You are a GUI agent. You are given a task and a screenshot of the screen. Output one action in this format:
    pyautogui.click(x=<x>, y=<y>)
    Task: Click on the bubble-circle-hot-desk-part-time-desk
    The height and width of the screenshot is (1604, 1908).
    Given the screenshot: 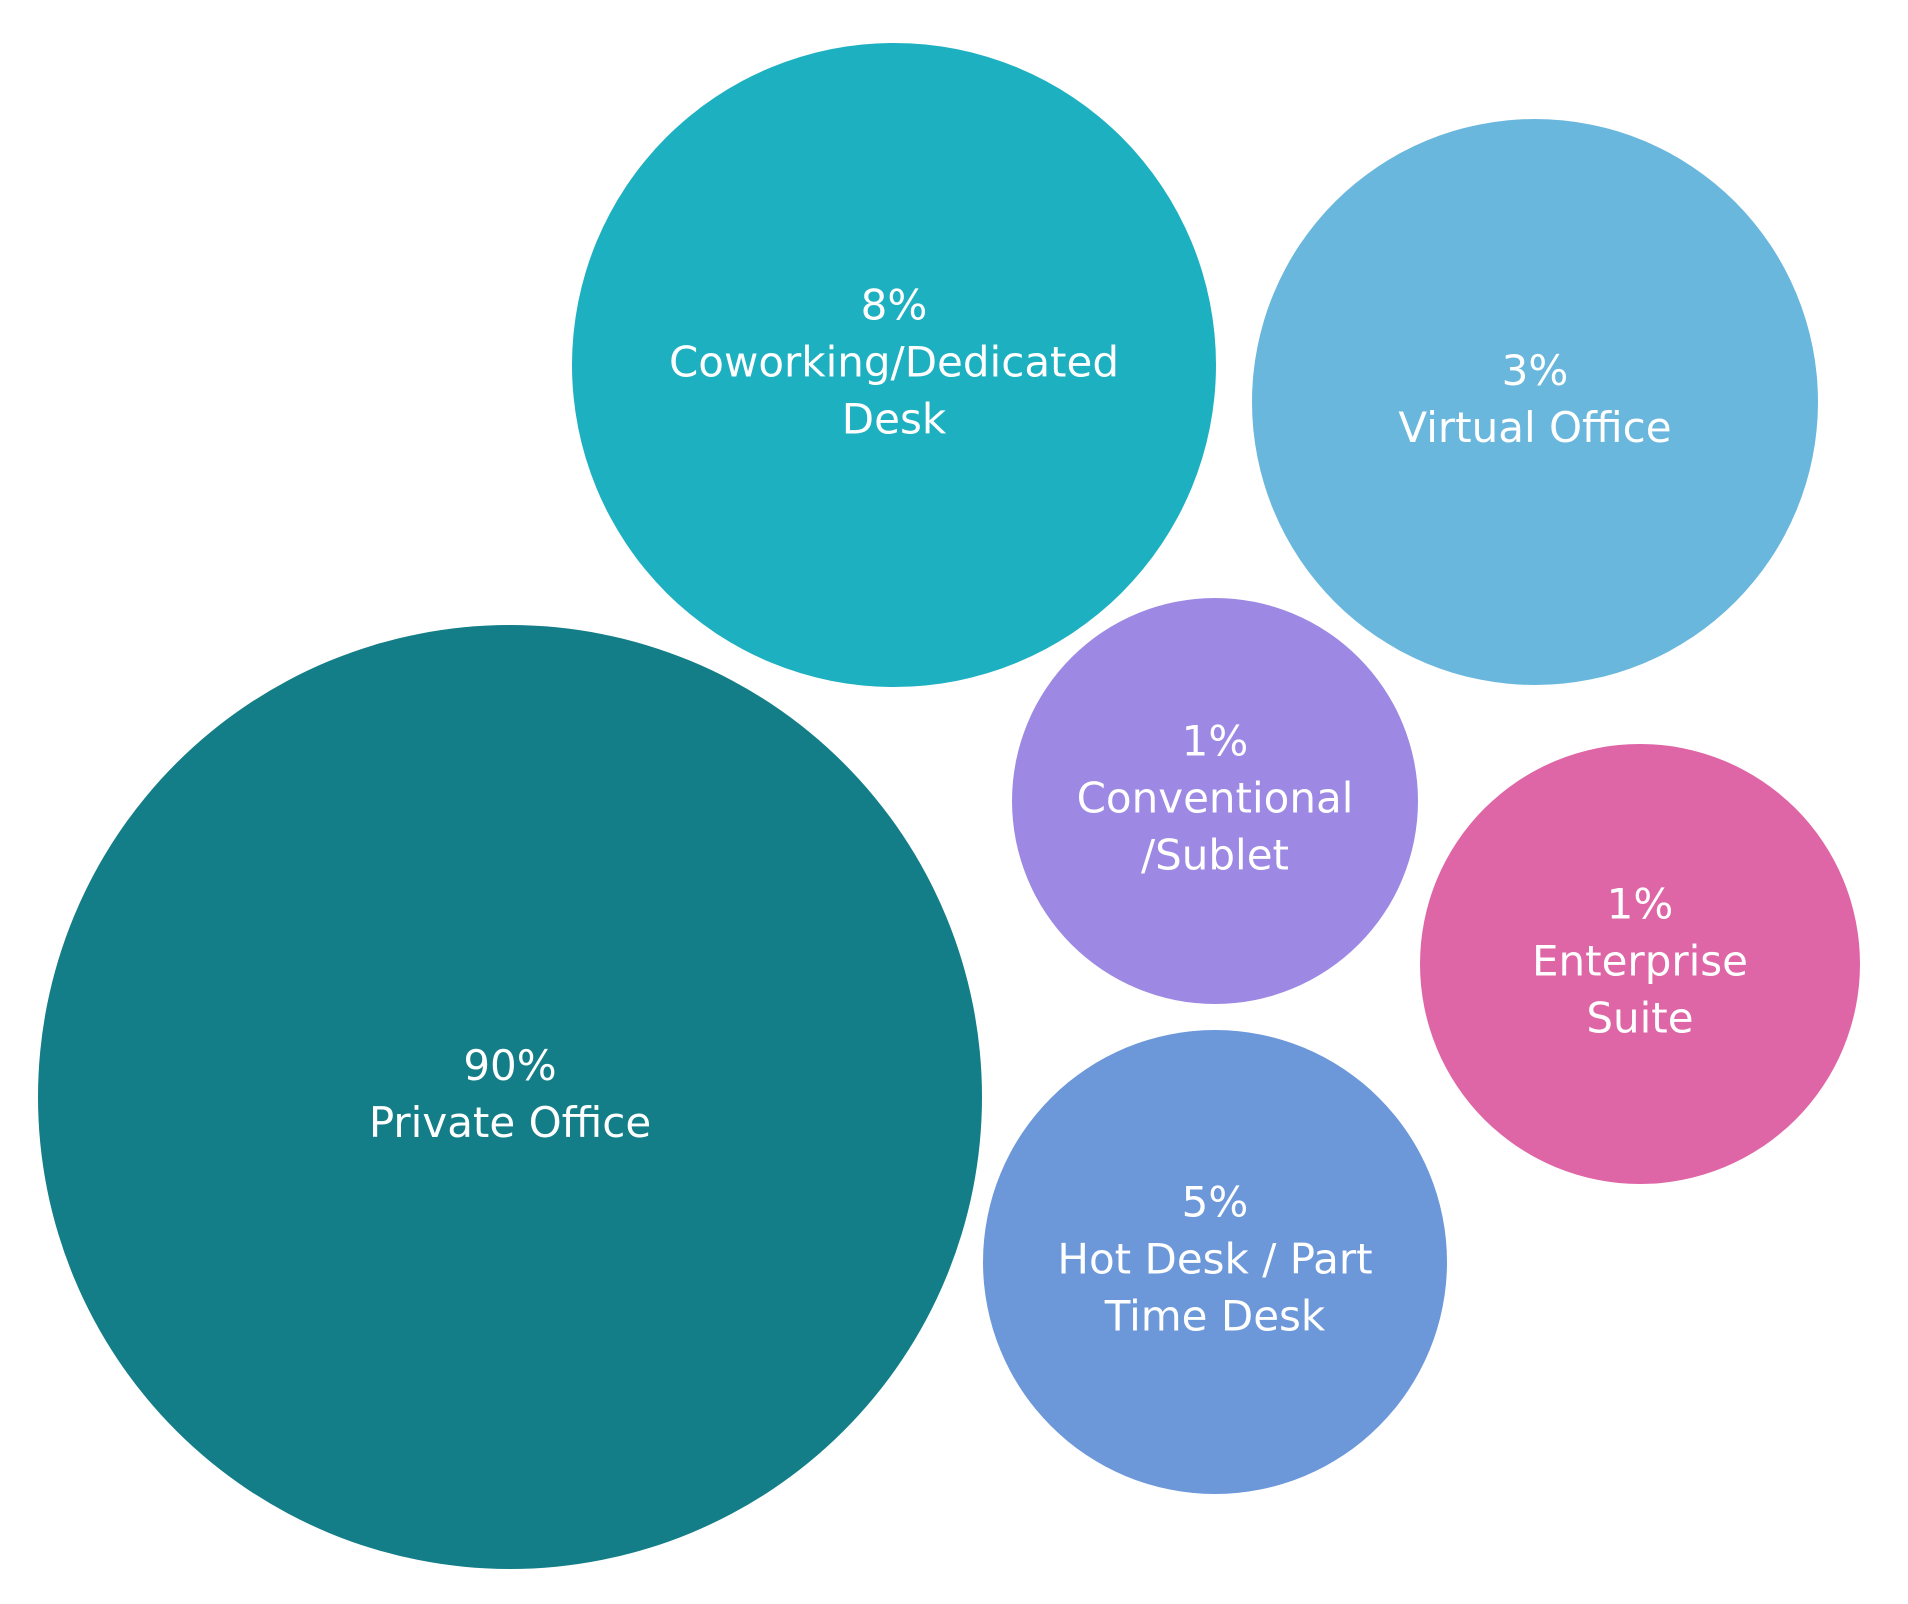 What is the action you would take?
    pyautogui.click(x=1215, y=1262)
    